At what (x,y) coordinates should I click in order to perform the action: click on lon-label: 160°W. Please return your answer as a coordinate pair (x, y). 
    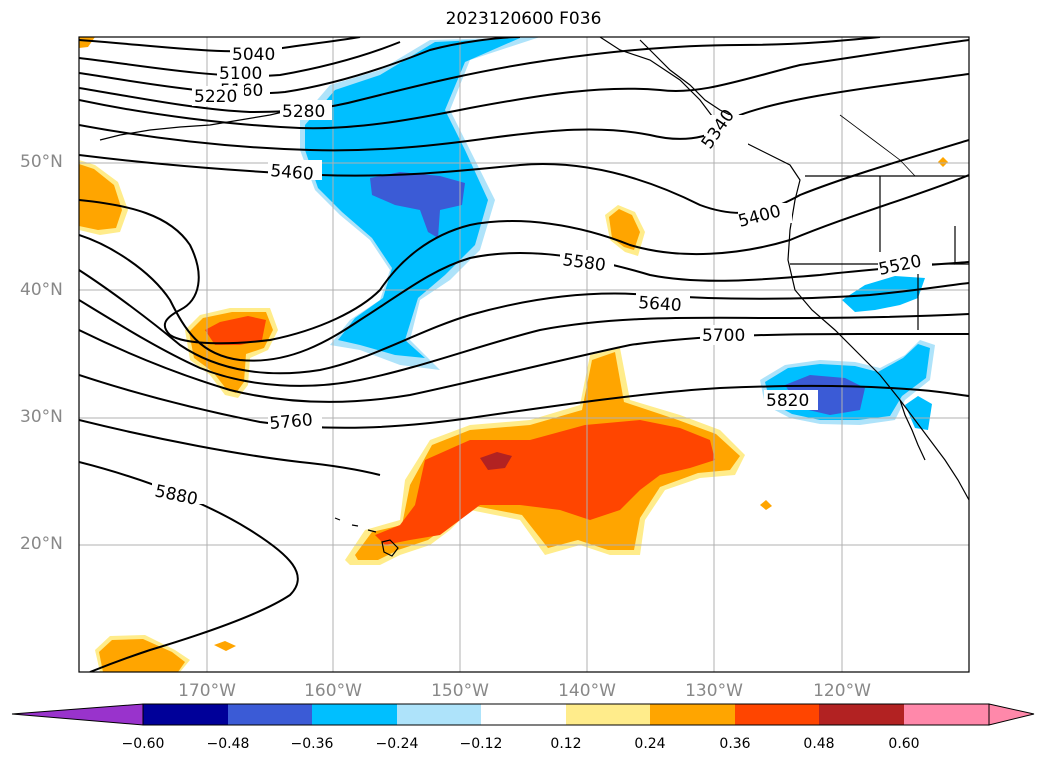
    Looking at the image, I should click on (333, 691).